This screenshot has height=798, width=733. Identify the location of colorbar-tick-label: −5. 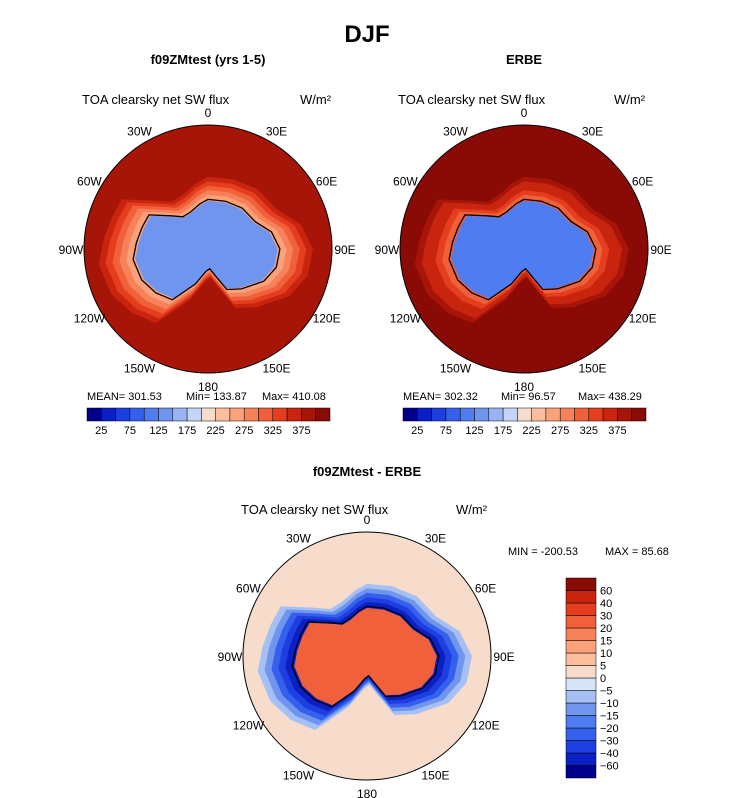
(606, 692).